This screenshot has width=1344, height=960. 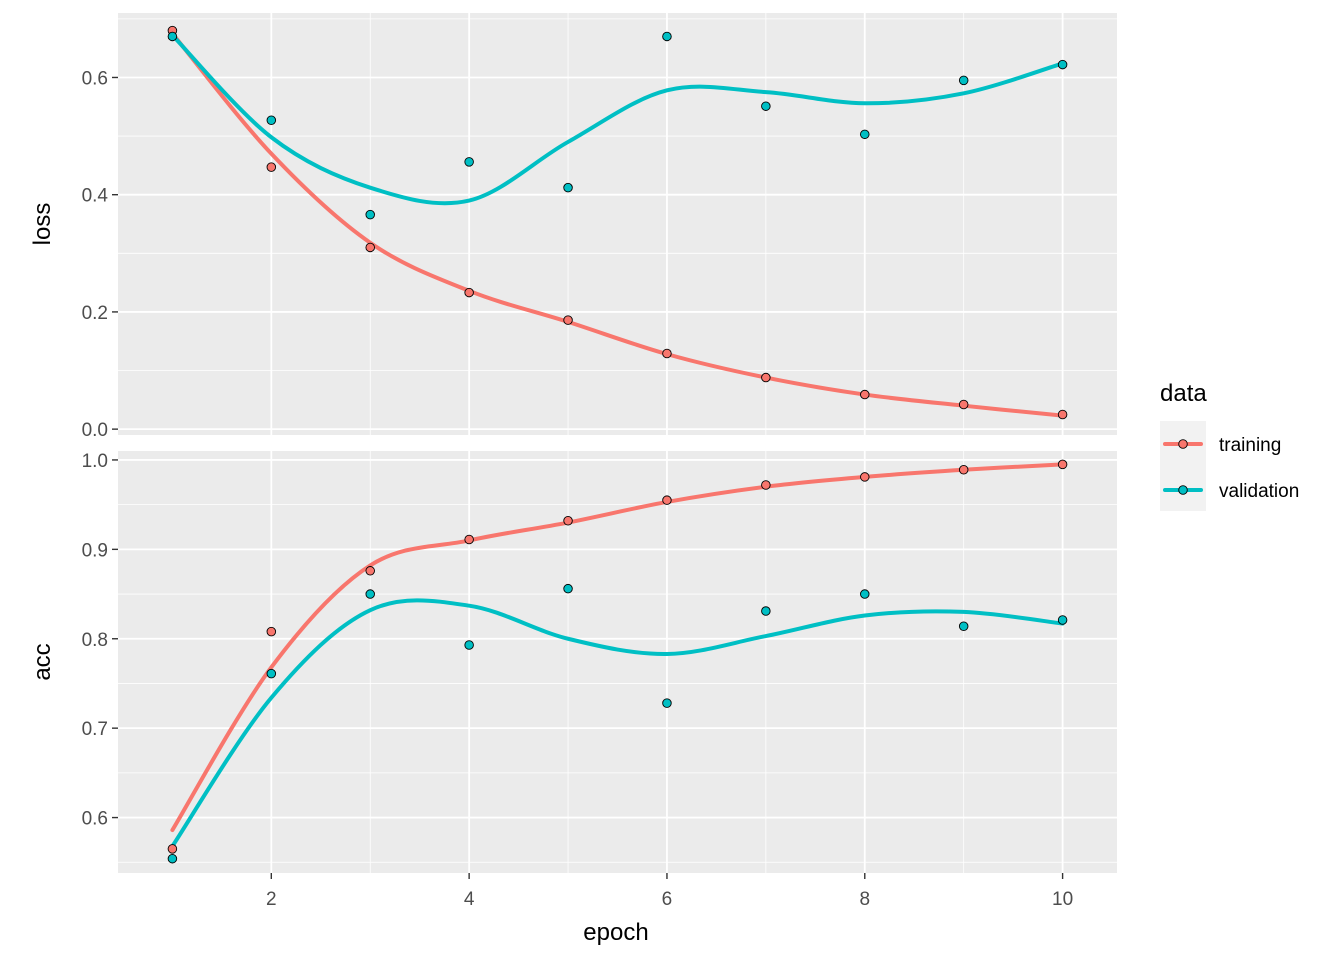 What do you see at coordinates (42, 224) in the screenshot?
I see `y-axis-title: loss` at bounding box center [42, 224].